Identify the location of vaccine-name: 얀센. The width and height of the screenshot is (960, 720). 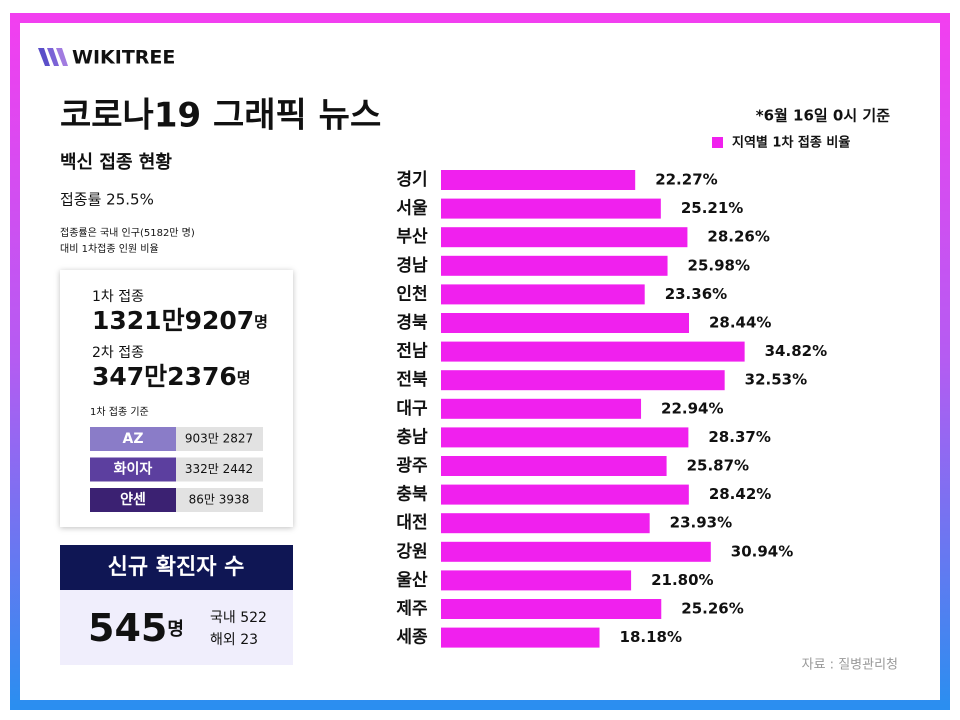
(133, 499).